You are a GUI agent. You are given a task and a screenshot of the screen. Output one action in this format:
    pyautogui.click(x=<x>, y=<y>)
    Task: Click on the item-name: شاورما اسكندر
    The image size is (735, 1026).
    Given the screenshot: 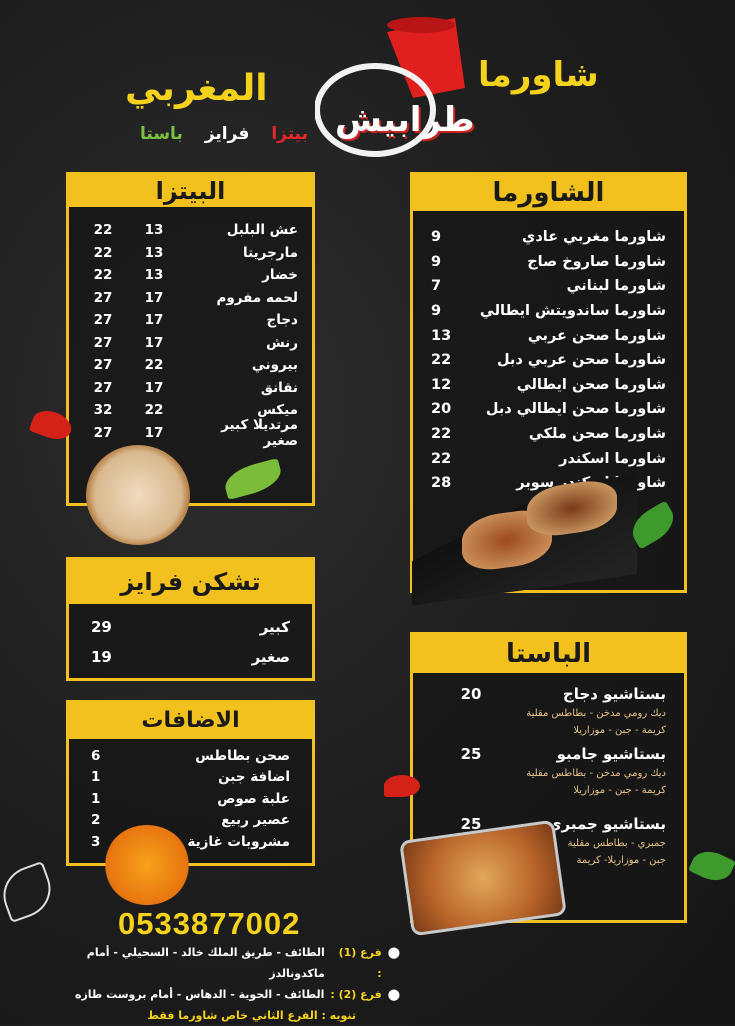 What is the action you would take?
    pyautogui.click(x=612, y=458)
    